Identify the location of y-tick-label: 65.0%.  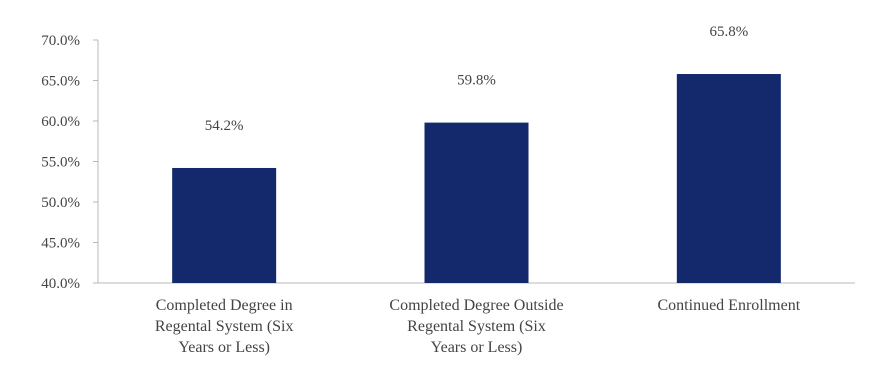
(60, 82).